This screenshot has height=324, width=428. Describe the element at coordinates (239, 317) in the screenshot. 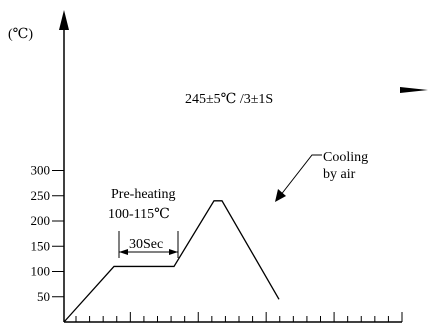

I see `x-ticks` at that location.